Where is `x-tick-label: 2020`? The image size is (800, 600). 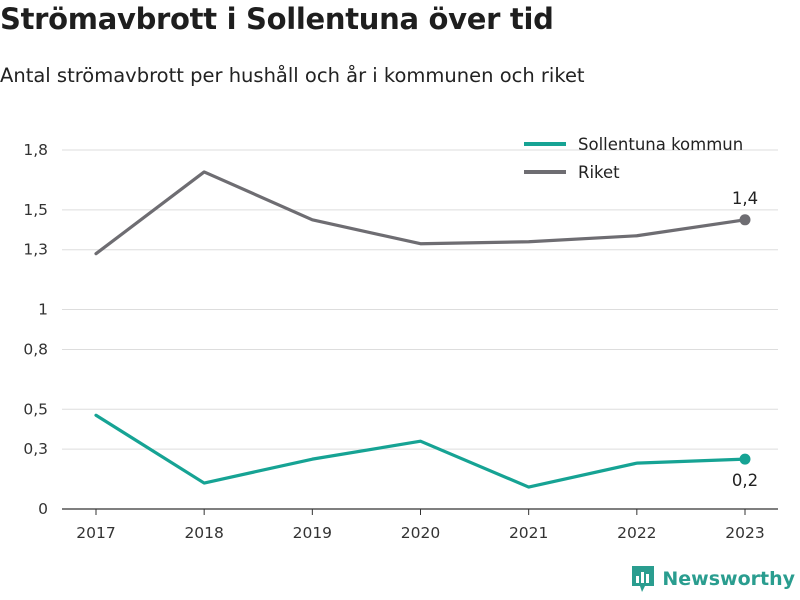
x-tick-label: 2020 is located at coordinates (420, 533).